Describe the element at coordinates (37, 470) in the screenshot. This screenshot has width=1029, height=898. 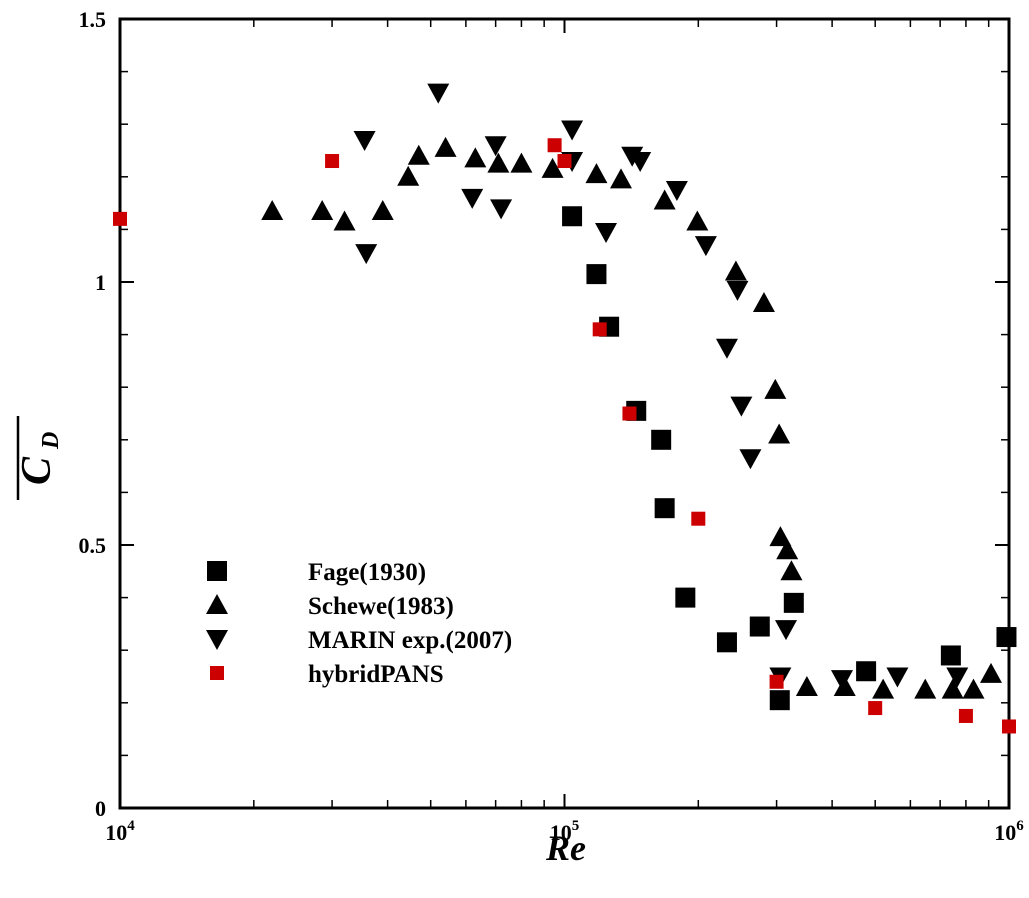
I see `y-axis-title-symbol: C` at that location.